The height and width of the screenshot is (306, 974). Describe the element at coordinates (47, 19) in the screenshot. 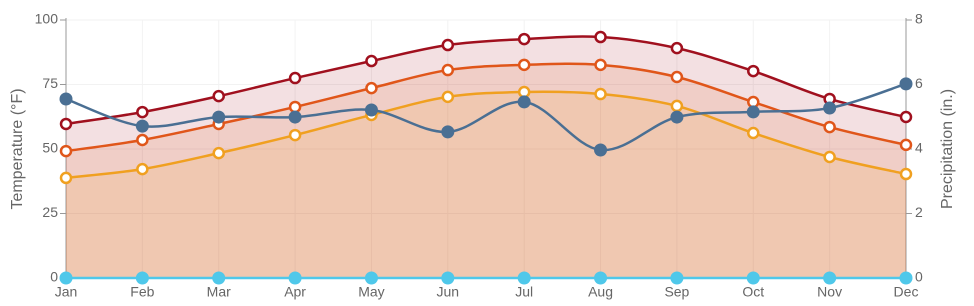

I see `y-tick-label: 100` at that location.